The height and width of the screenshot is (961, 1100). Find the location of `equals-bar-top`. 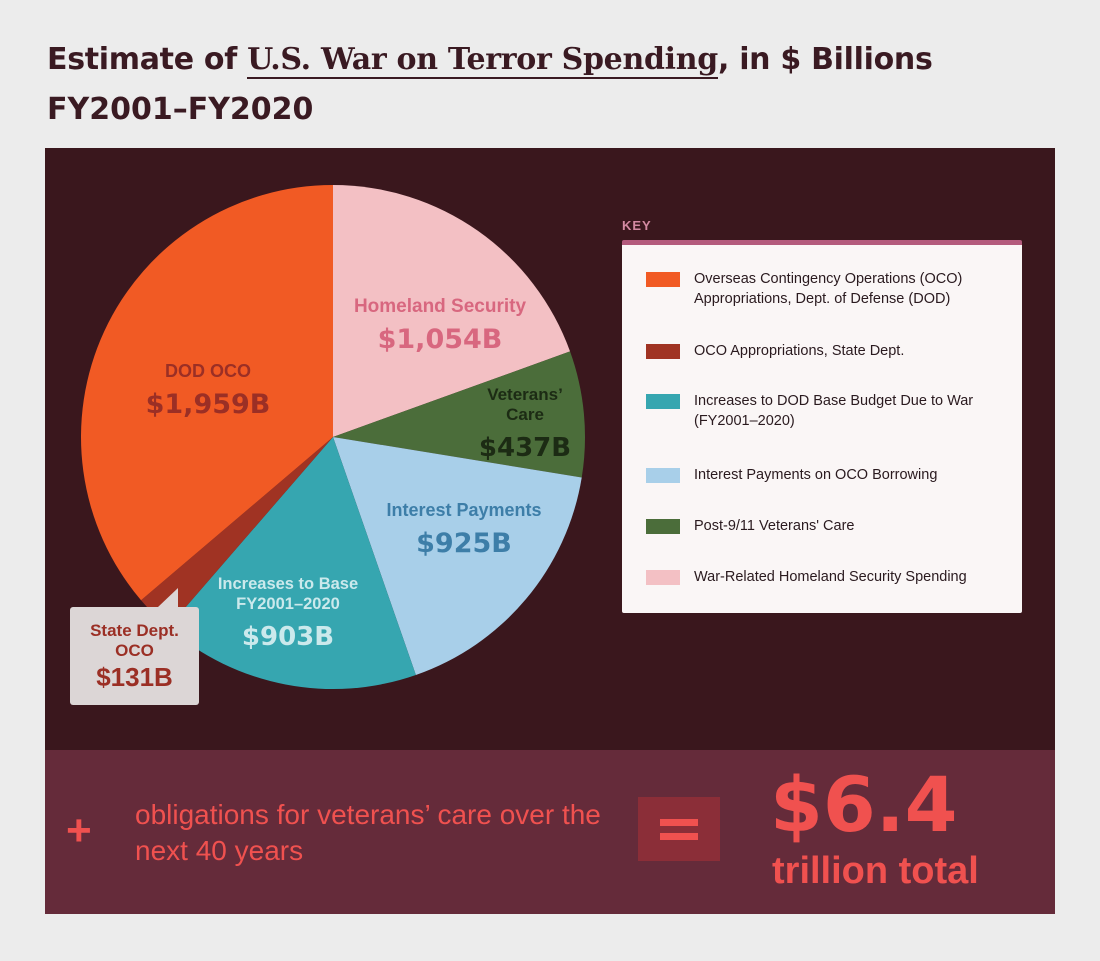

equals-bar-top is located at coordinates (679, 822).